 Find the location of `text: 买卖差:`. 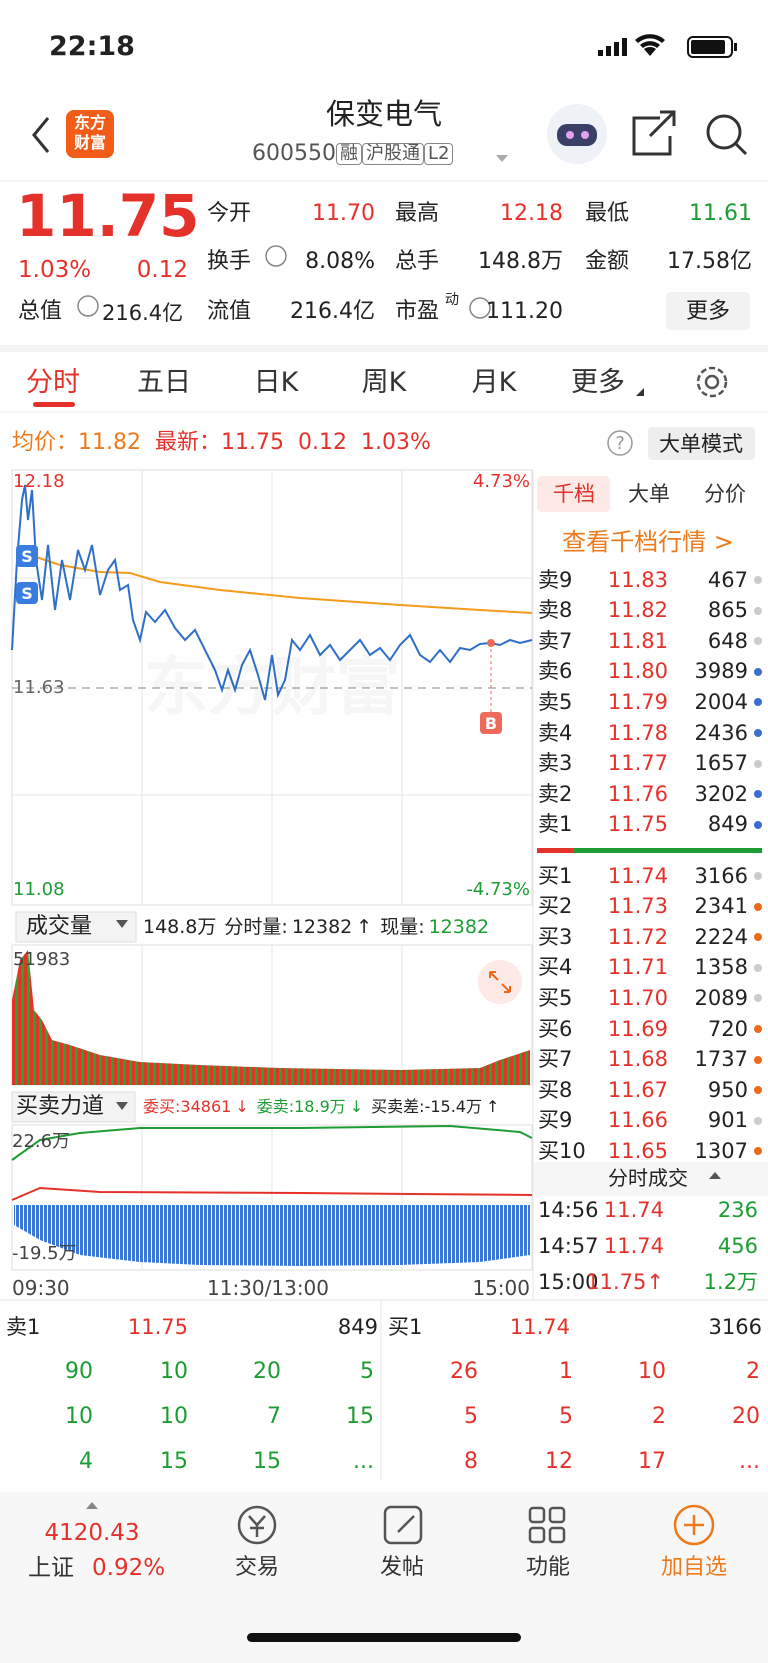

text: 买卖差: is located at coordinates (398, 1106).